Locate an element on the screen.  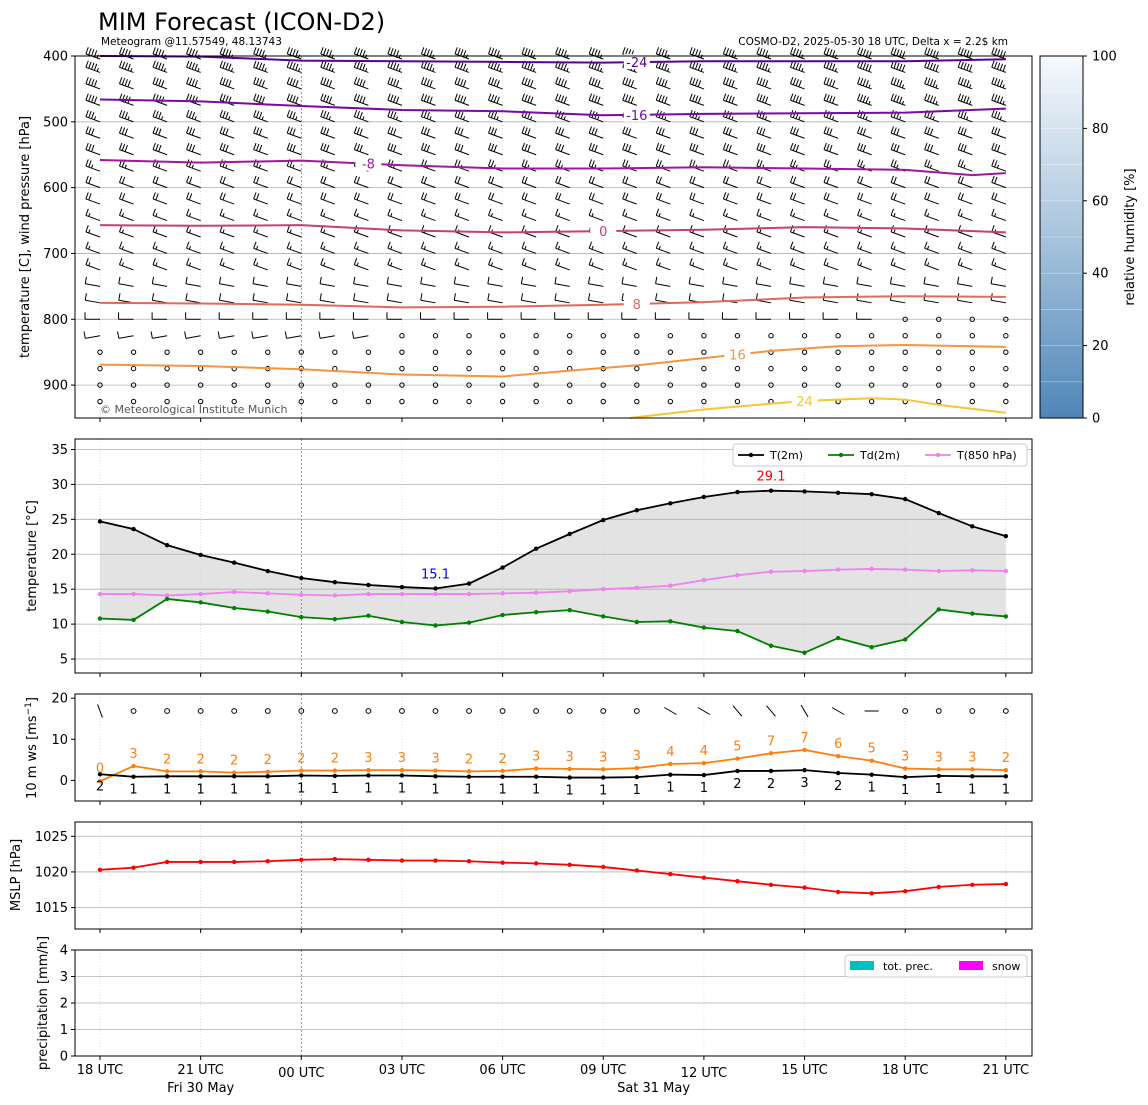
legend-label: snow is located at coordinates (1006, 966).